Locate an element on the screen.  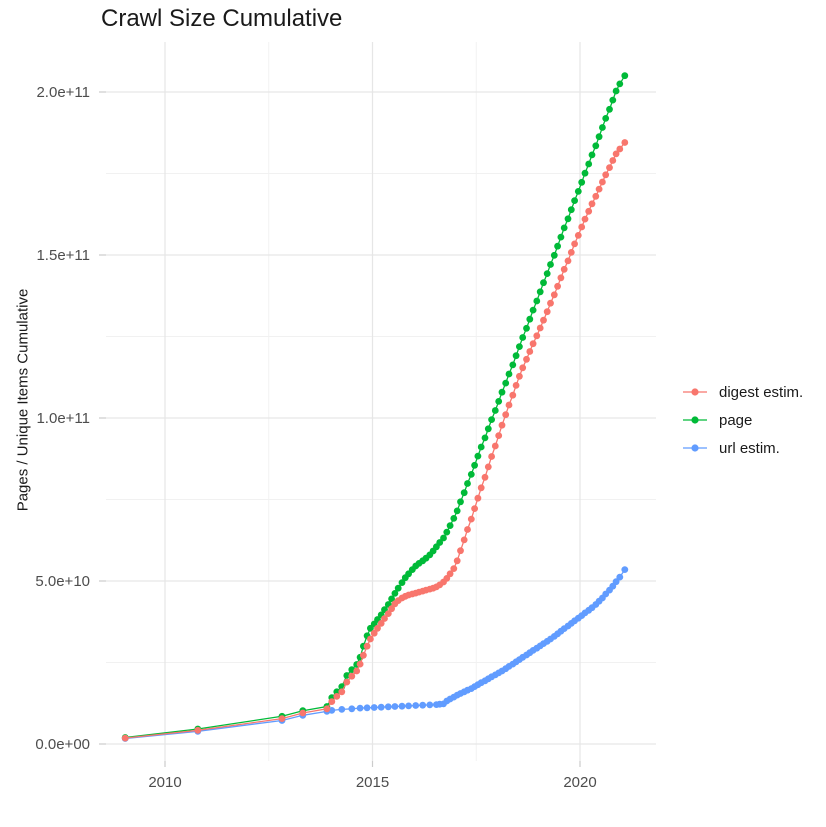
legend-key-page is located at coordinates (695, 420).